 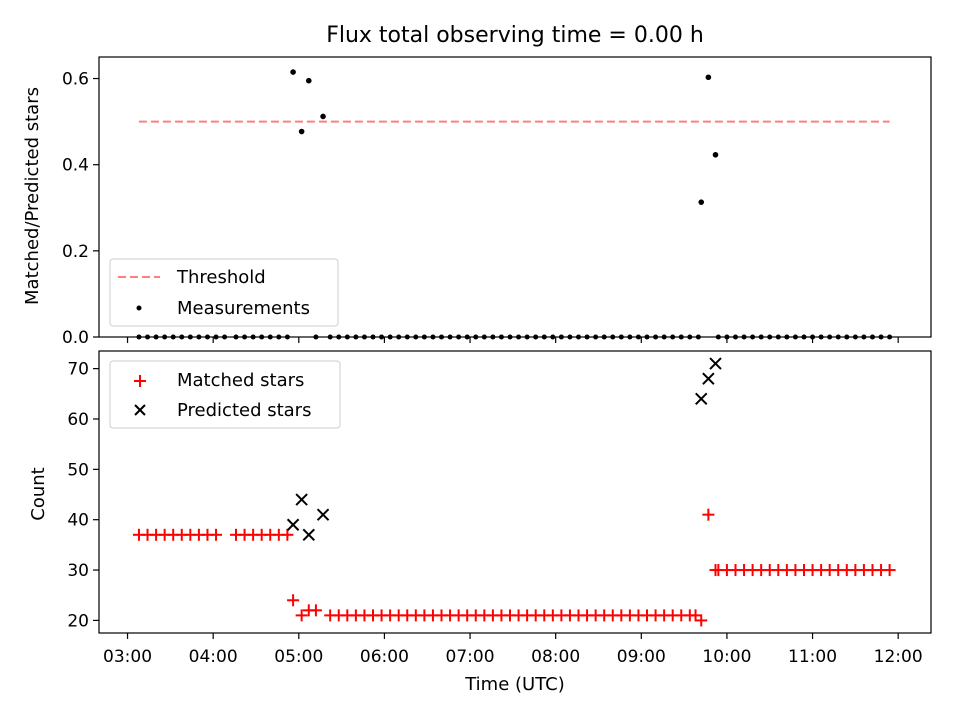 I want to click on top-ytick-label: 0.0, so click(x=75, y=338).